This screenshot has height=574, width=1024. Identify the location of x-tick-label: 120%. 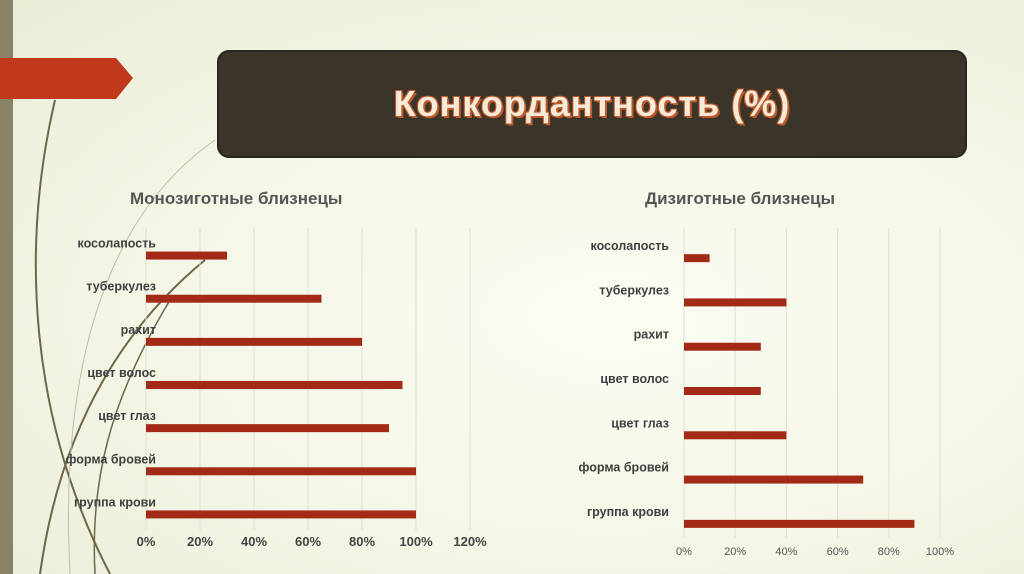
(470, 541).